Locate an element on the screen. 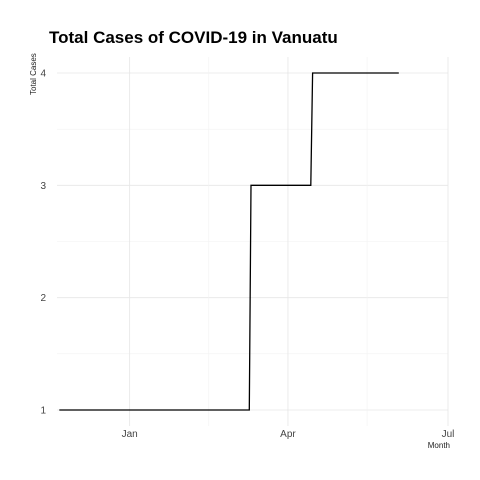 The image size is (480, 480). x-tick-label: Jan is located at coordinates (130, 434).